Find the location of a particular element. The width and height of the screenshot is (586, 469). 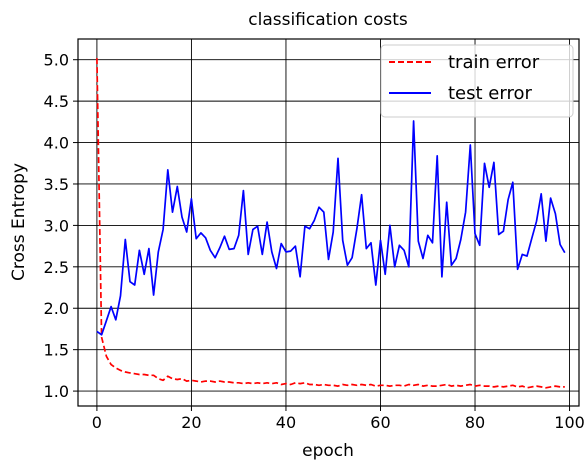

y-tick-label: 2.5 is located at coordinates (56, 267).